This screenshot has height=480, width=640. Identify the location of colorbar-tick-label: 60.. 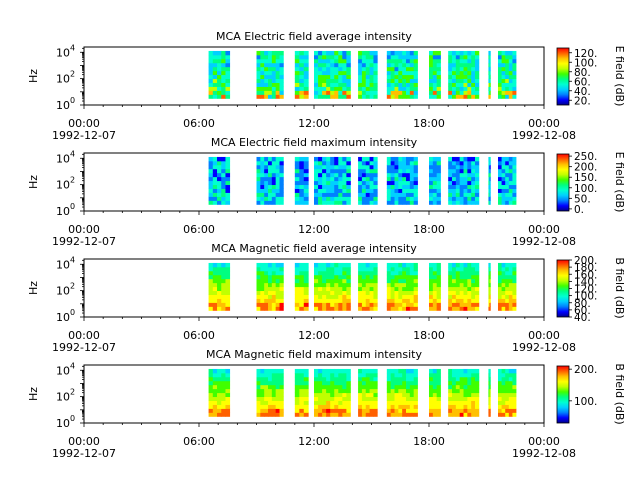
(582, 311).